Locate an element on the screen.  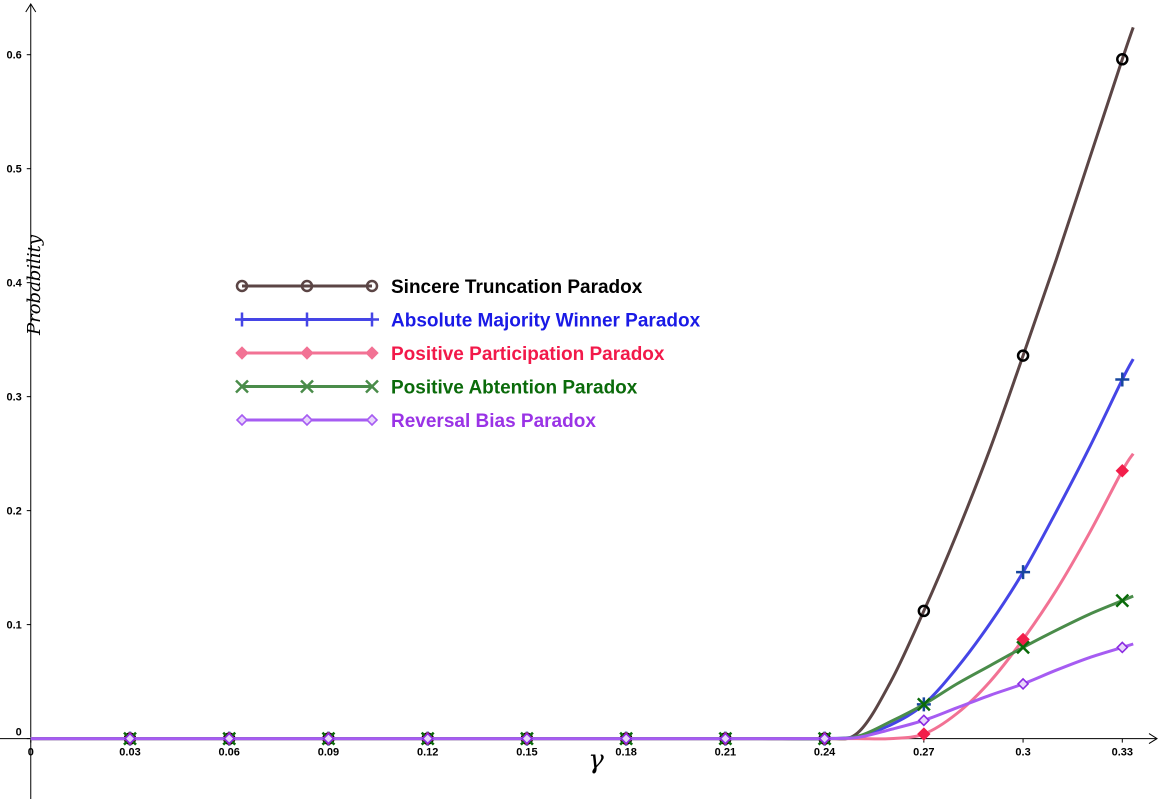
x-tick-label: 0.12 is located at coordinates (427, 753).